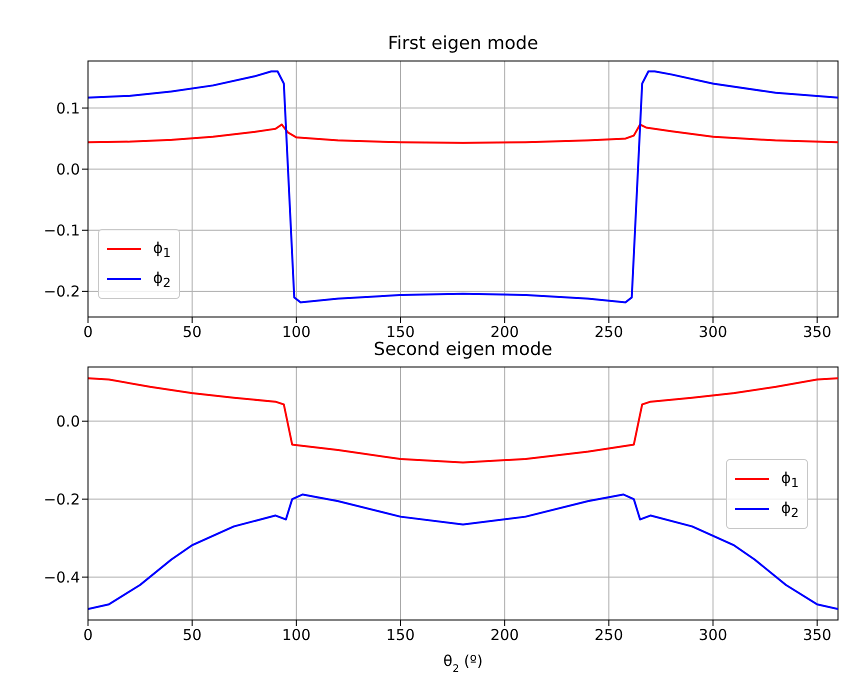  What do you see at coordinates (62, 577) in the screenshot?
I see `y-tick-label: −0.4` at bounding box center [62, 577].